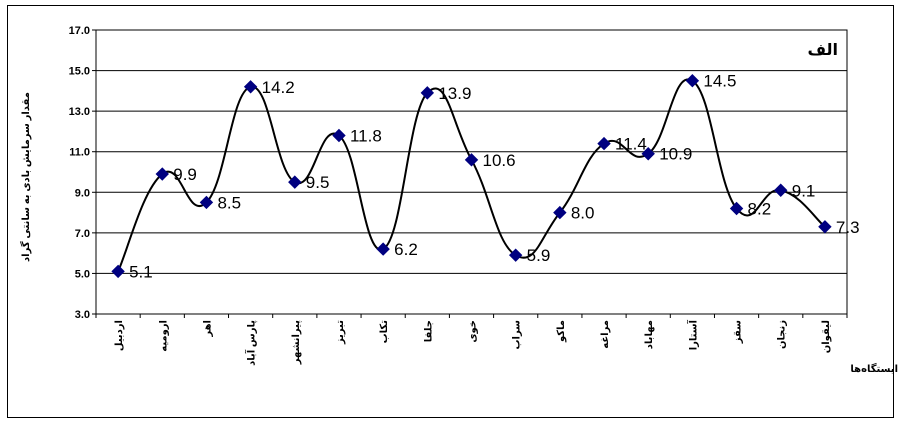  I want to click on data-label: 7.3, so click(848, 227).